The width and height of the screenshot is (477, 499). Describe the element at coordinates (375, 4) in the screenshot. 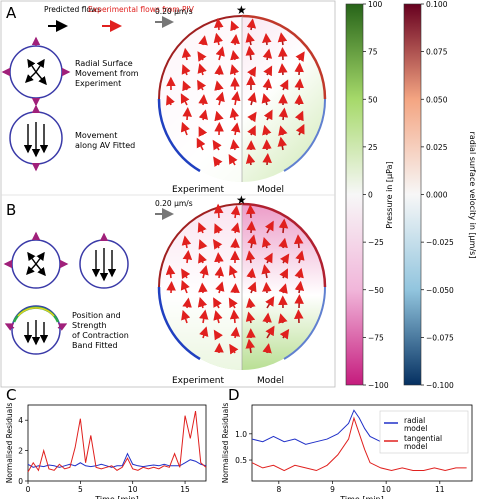

I see `colorbar-tick-label: 100` at that location.